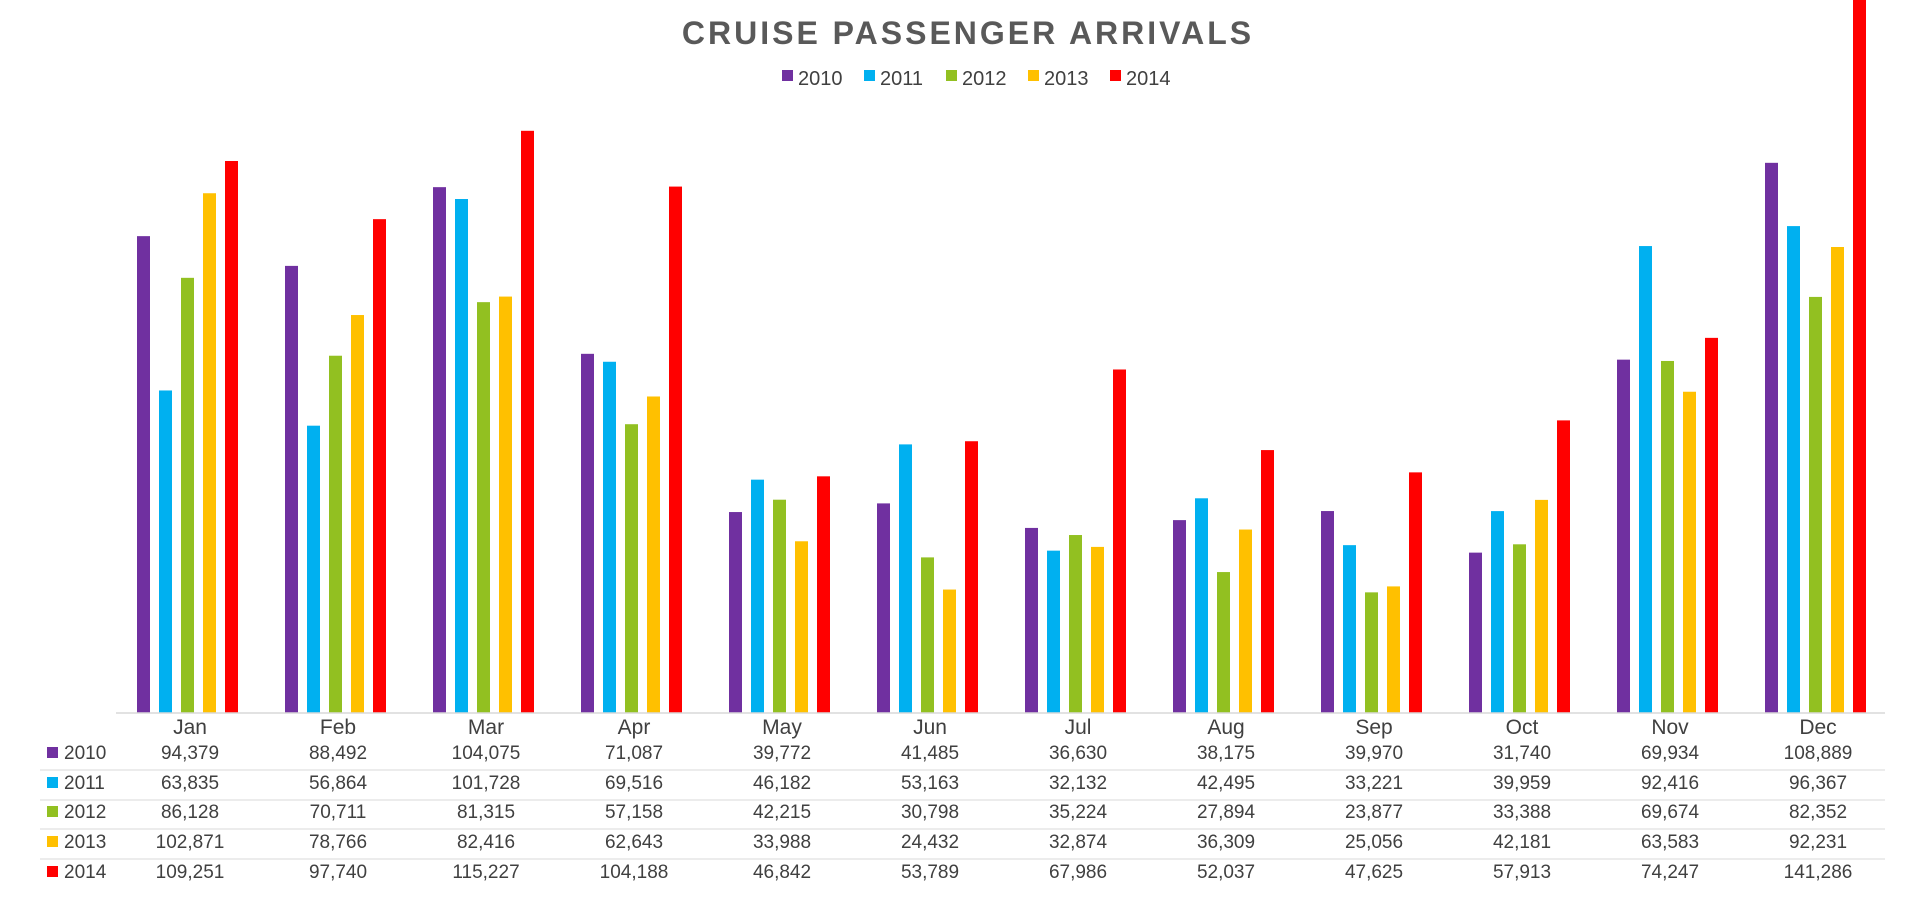 Image resolution: width=1920 pixels, height=900 pixels. What do you see at coordinates (190, 727) in the screenshot?
I see `category-label-jan: Jan` at bounding box center [190, 727].